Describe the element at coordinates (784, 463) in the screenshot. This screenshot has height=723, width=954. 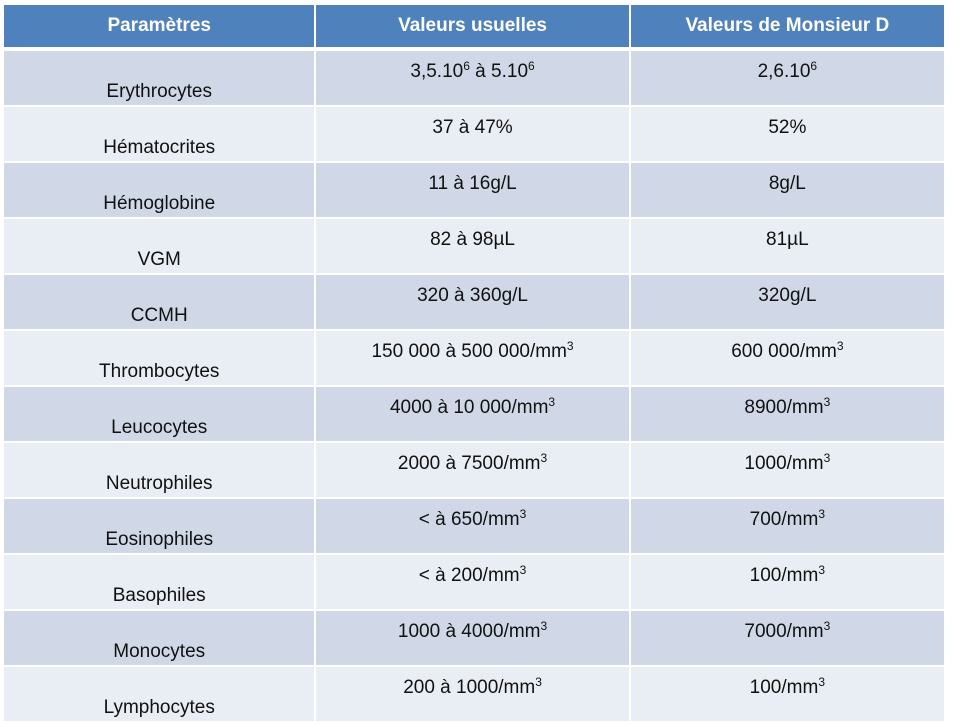
I see `value-text: 1000/mm` at that location.